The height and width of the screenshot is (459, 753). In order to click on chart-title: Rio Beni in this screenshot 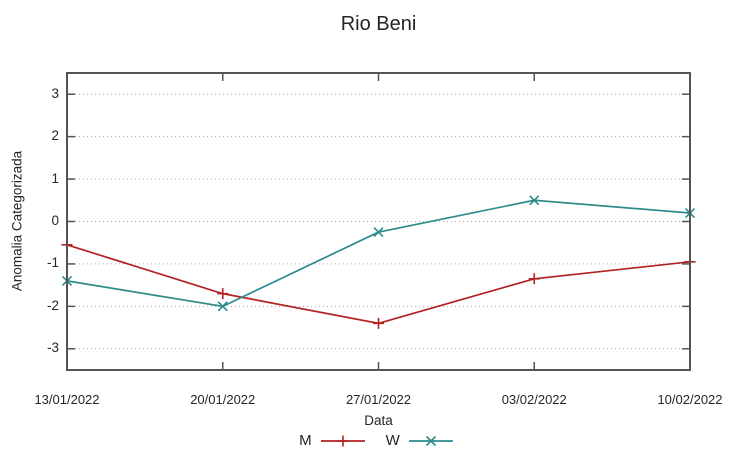, I will do `click(378, 24)`.